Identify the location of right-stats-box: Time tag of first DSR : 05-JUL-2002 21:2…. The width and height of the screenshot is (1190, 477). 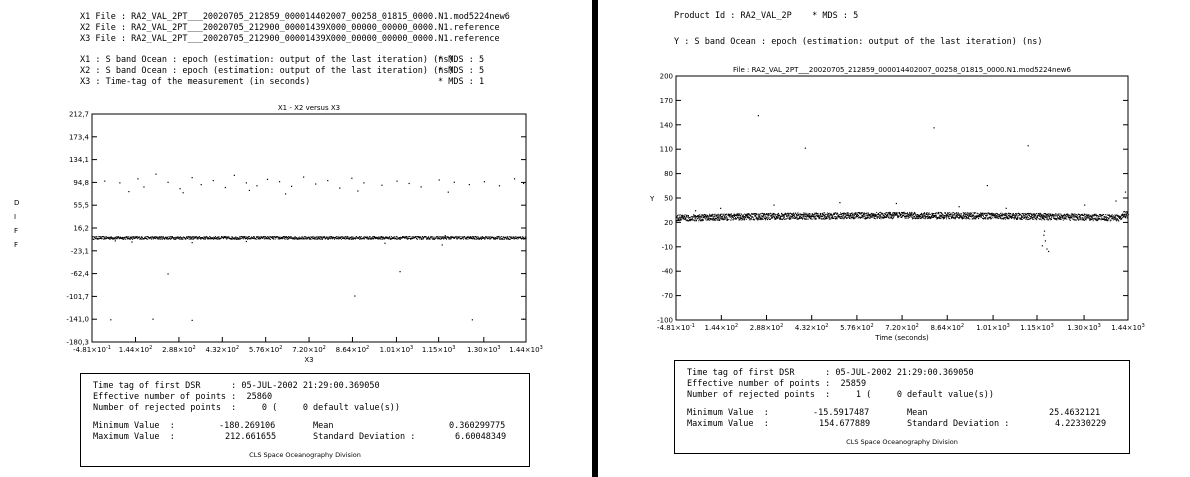
(902, 407).